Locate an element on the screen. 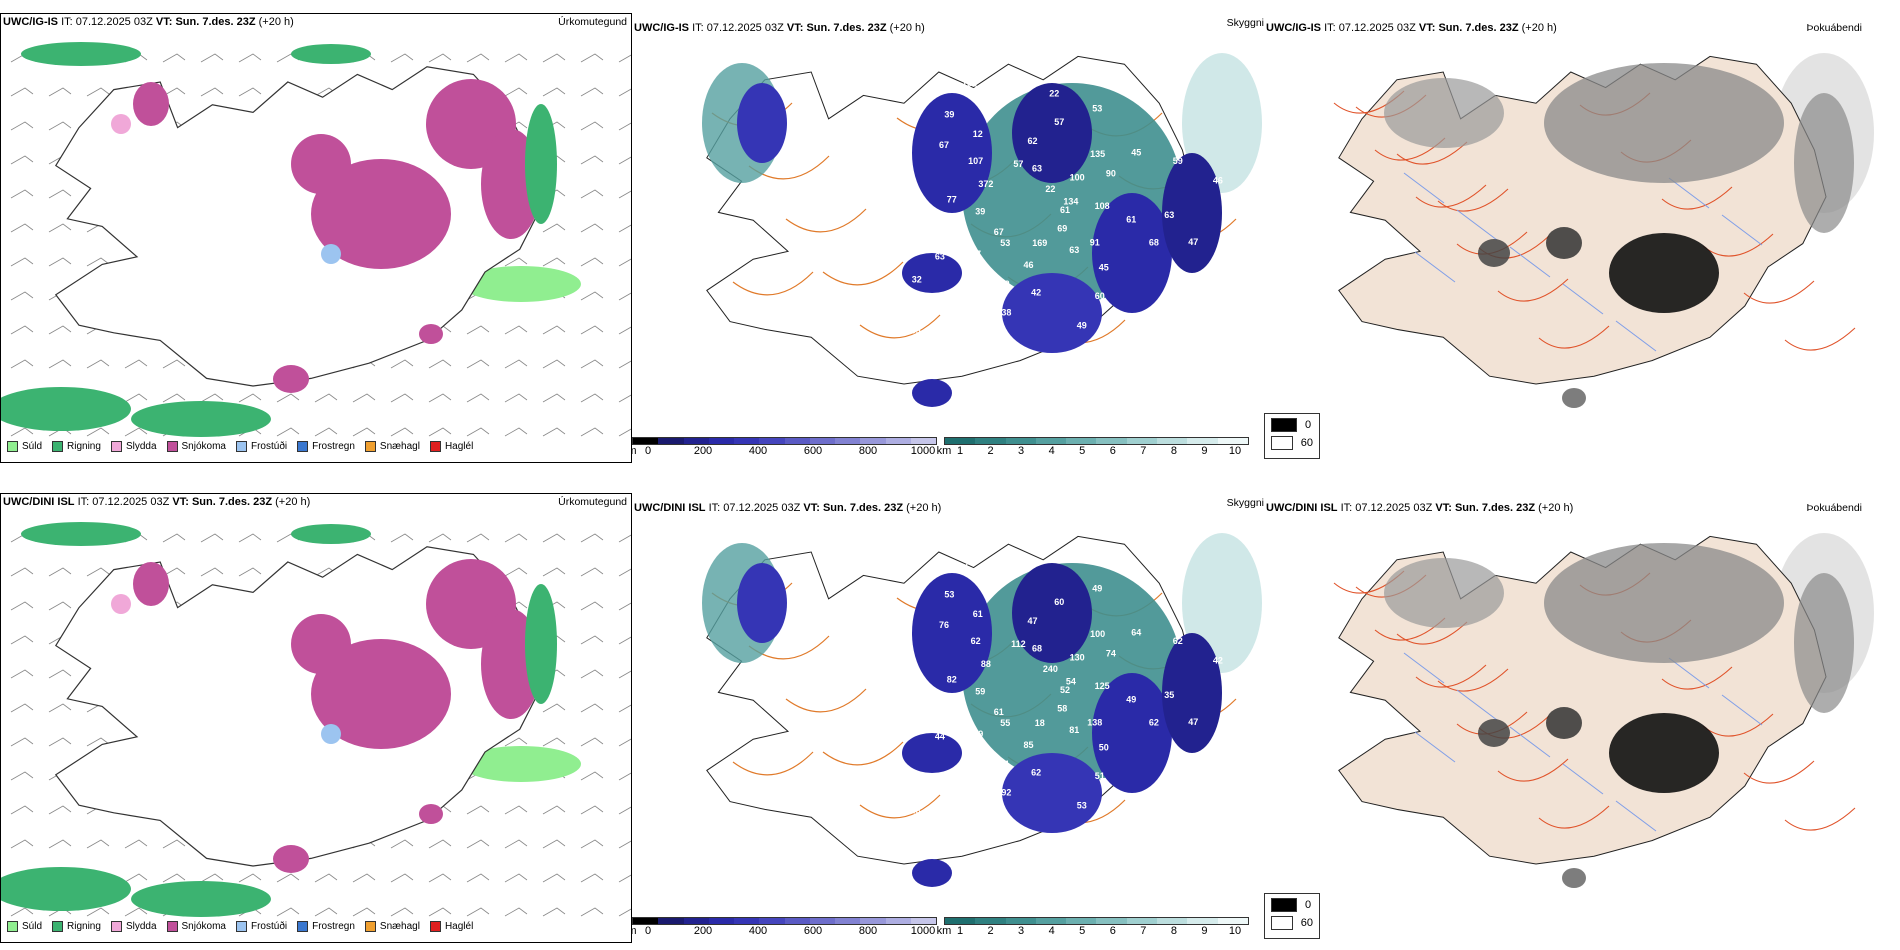 This screenshot has height=950, width=1900. cloud-base-colorbar: m0 200 400 600 800 1000 is located at coordinates (784, 448).